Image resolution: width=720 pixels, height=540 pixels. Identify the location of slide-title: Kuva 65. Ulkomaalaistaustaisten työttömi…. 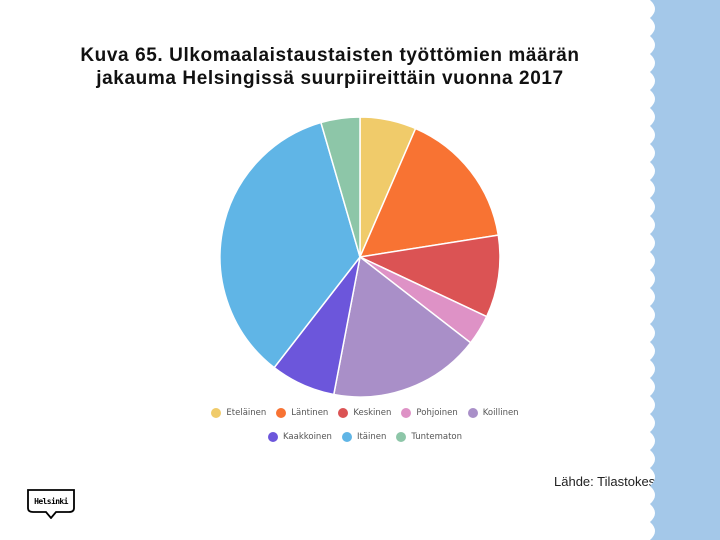
(330, 67).